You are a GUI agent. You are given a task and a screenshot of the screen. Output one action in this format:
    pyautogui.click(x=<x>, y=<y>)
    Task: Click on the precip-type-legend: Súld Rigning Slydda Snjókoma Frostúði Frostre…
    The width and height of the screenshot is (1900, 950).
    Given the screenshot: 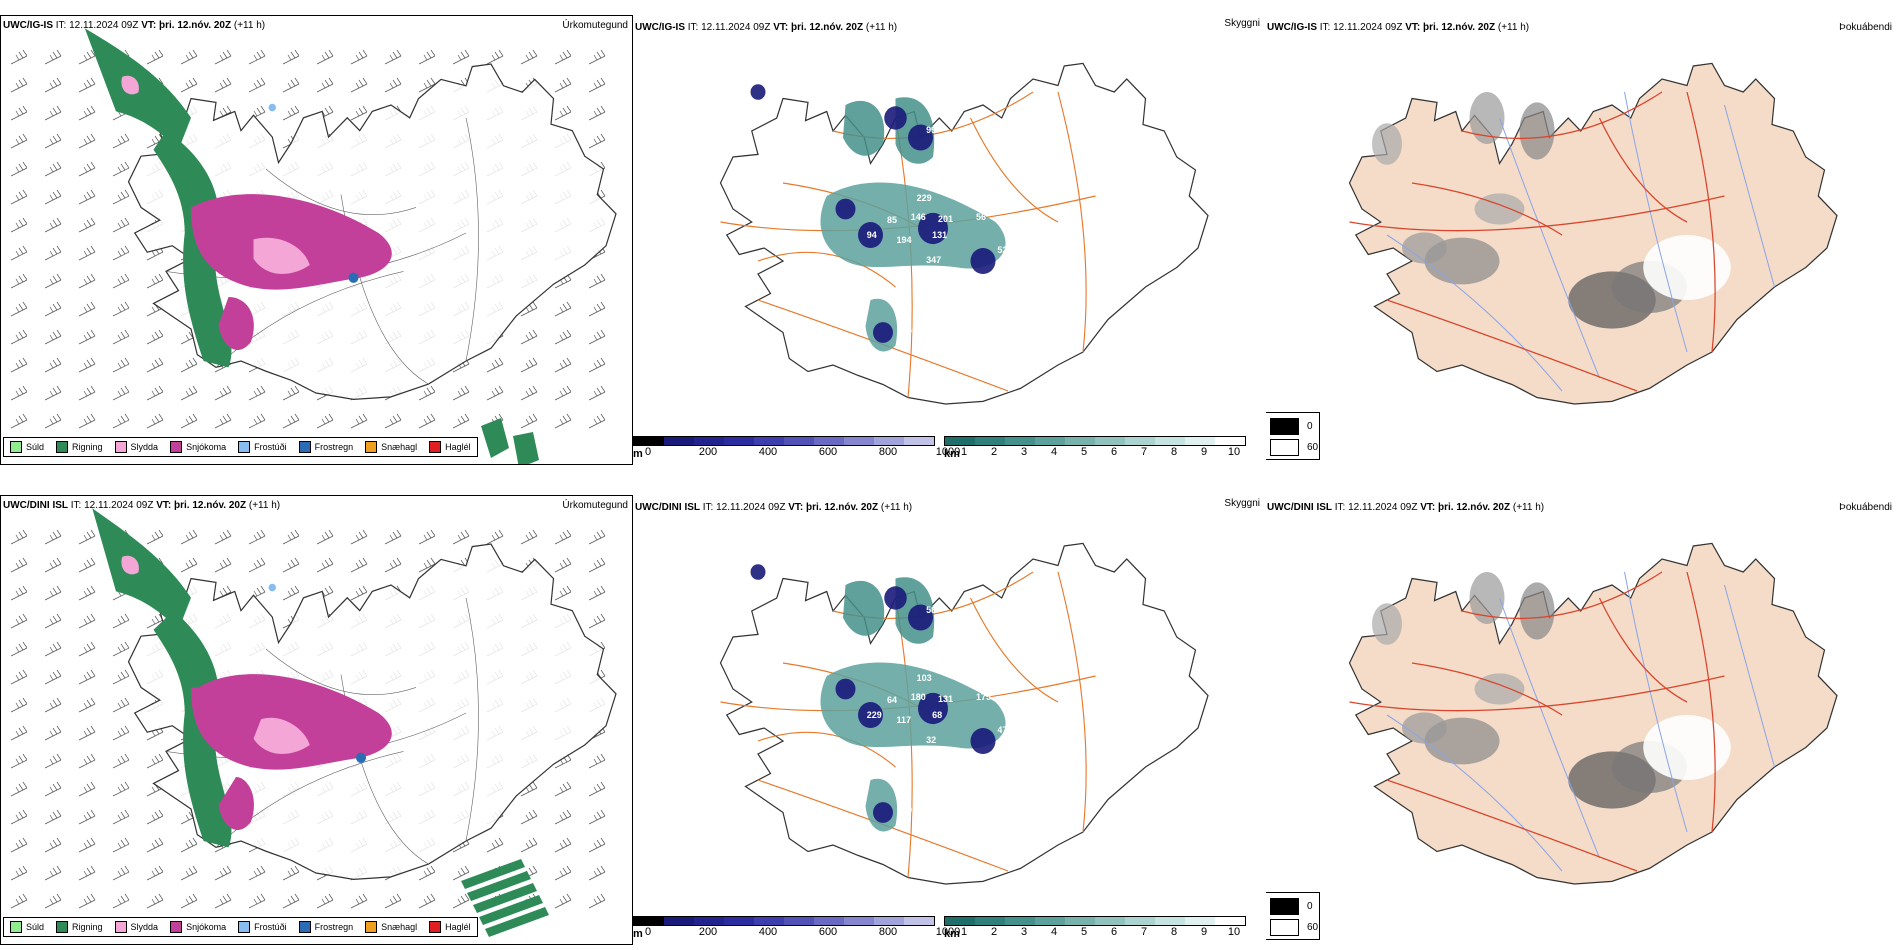 What is the action you would take?
    pyautogui.click(x=240, y=447)
    